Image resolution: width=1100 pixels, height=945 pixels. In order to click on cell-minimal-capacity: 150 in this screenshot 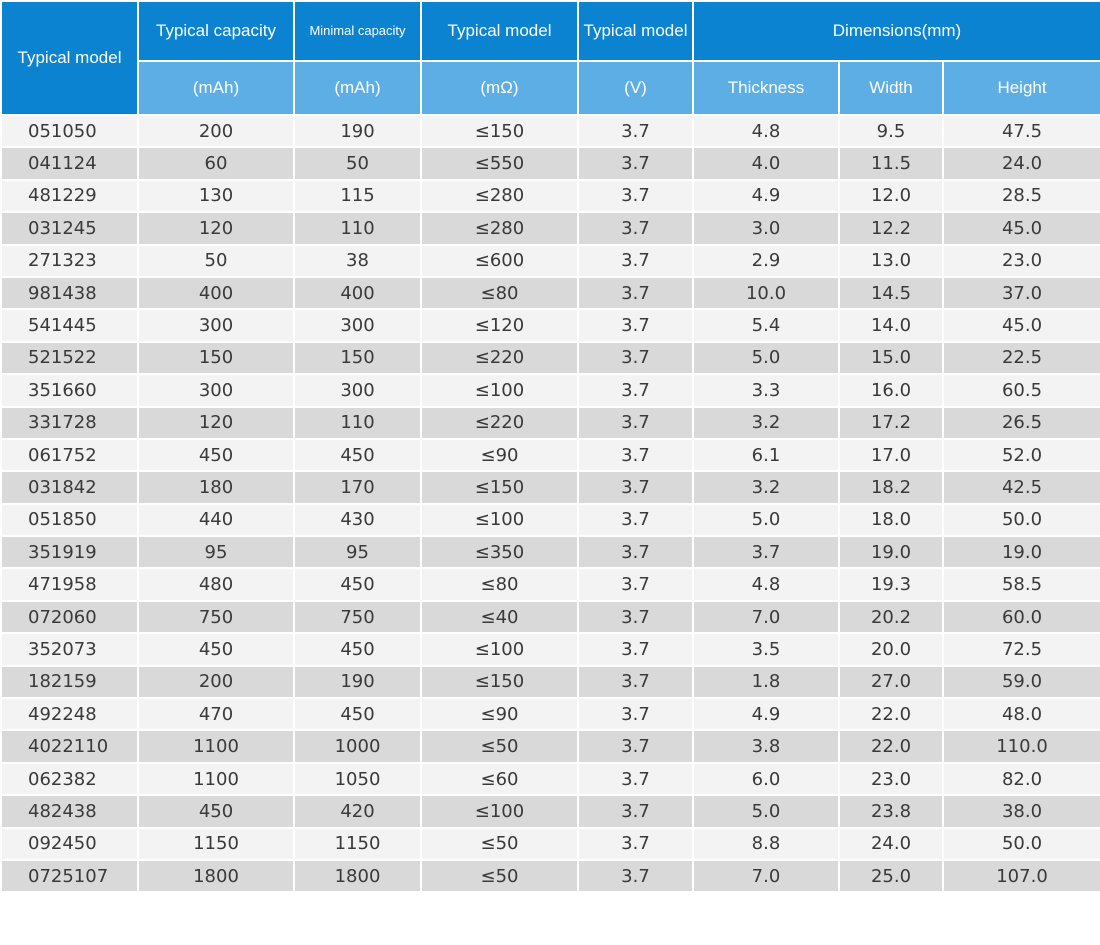, I will do `click(357, 358)`.